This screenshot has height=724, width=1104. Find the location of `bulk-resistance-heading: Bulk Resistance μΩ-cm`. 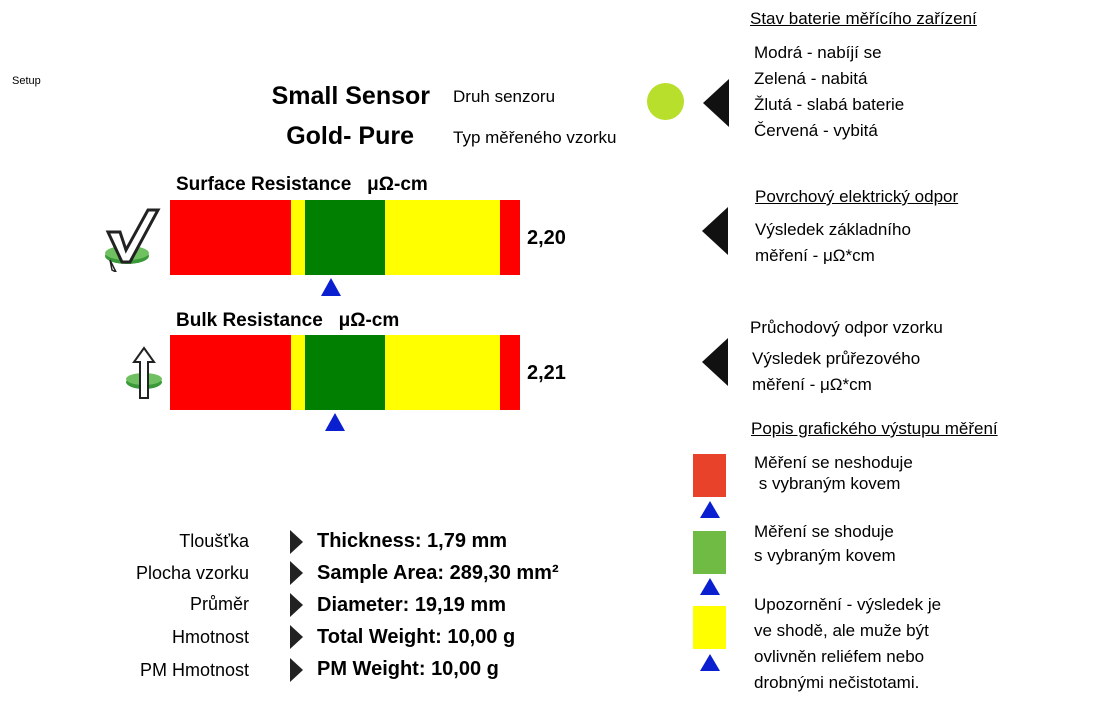

bulk-resistance-heading: Bulk Resistance μΩ-cm is located at coordinates (288, 320).